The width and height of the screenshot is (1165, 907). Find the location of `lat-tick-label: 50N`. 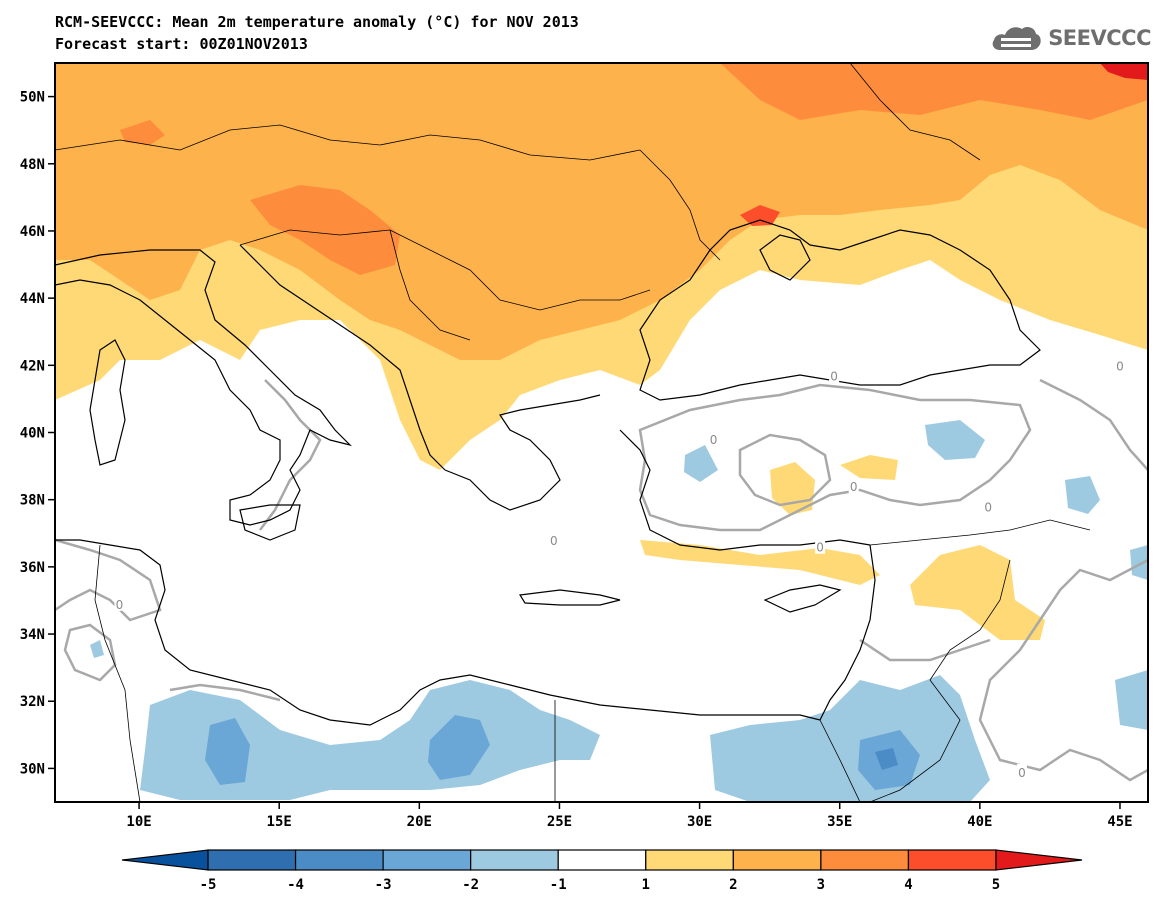

lat-tick-label: 50N is located at coordinates (32, 98).